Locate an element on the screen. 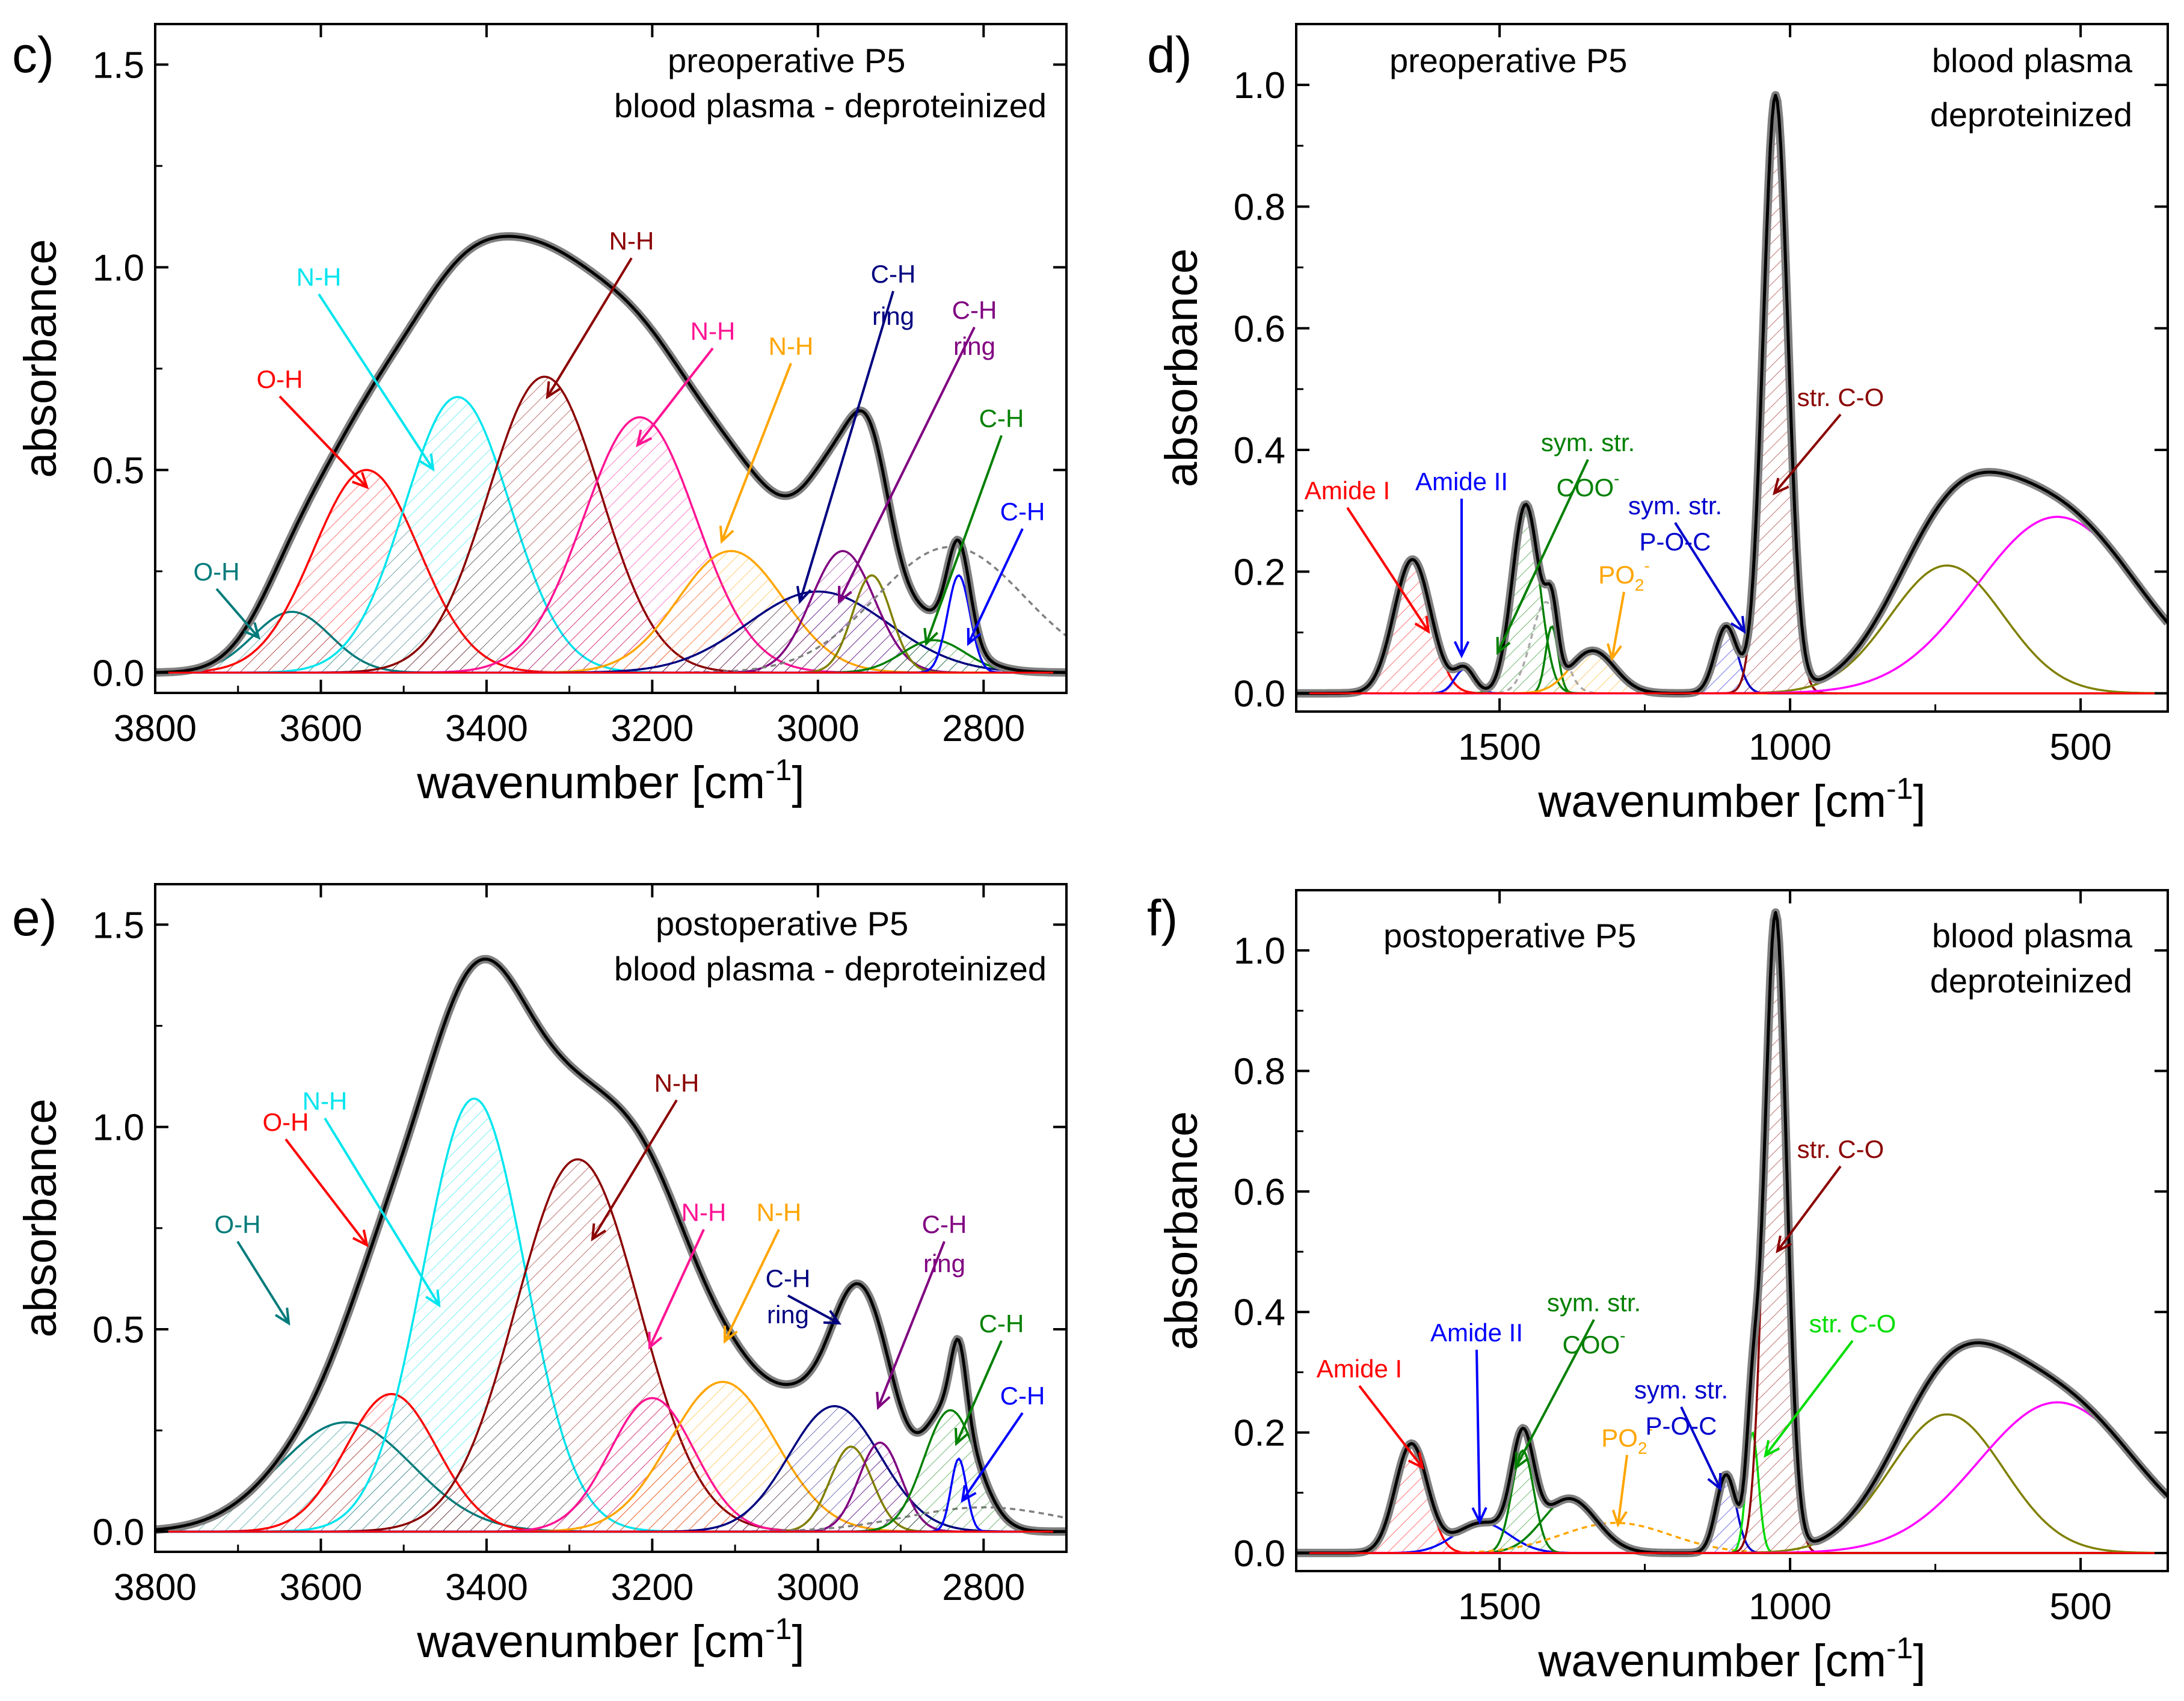  chart-subtitle-2: deproteinized is located at coordinates (2031, 115).